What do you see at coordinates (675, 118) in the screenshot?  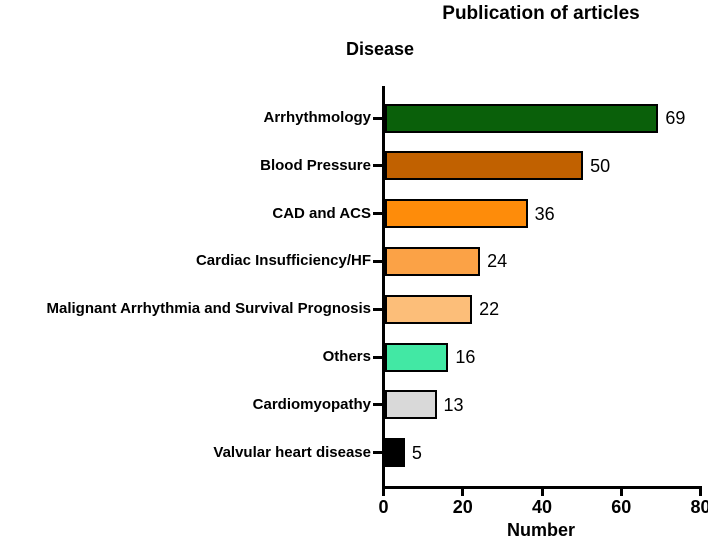 I see `bar-value-label: 69` at bounding box center [675, 118].